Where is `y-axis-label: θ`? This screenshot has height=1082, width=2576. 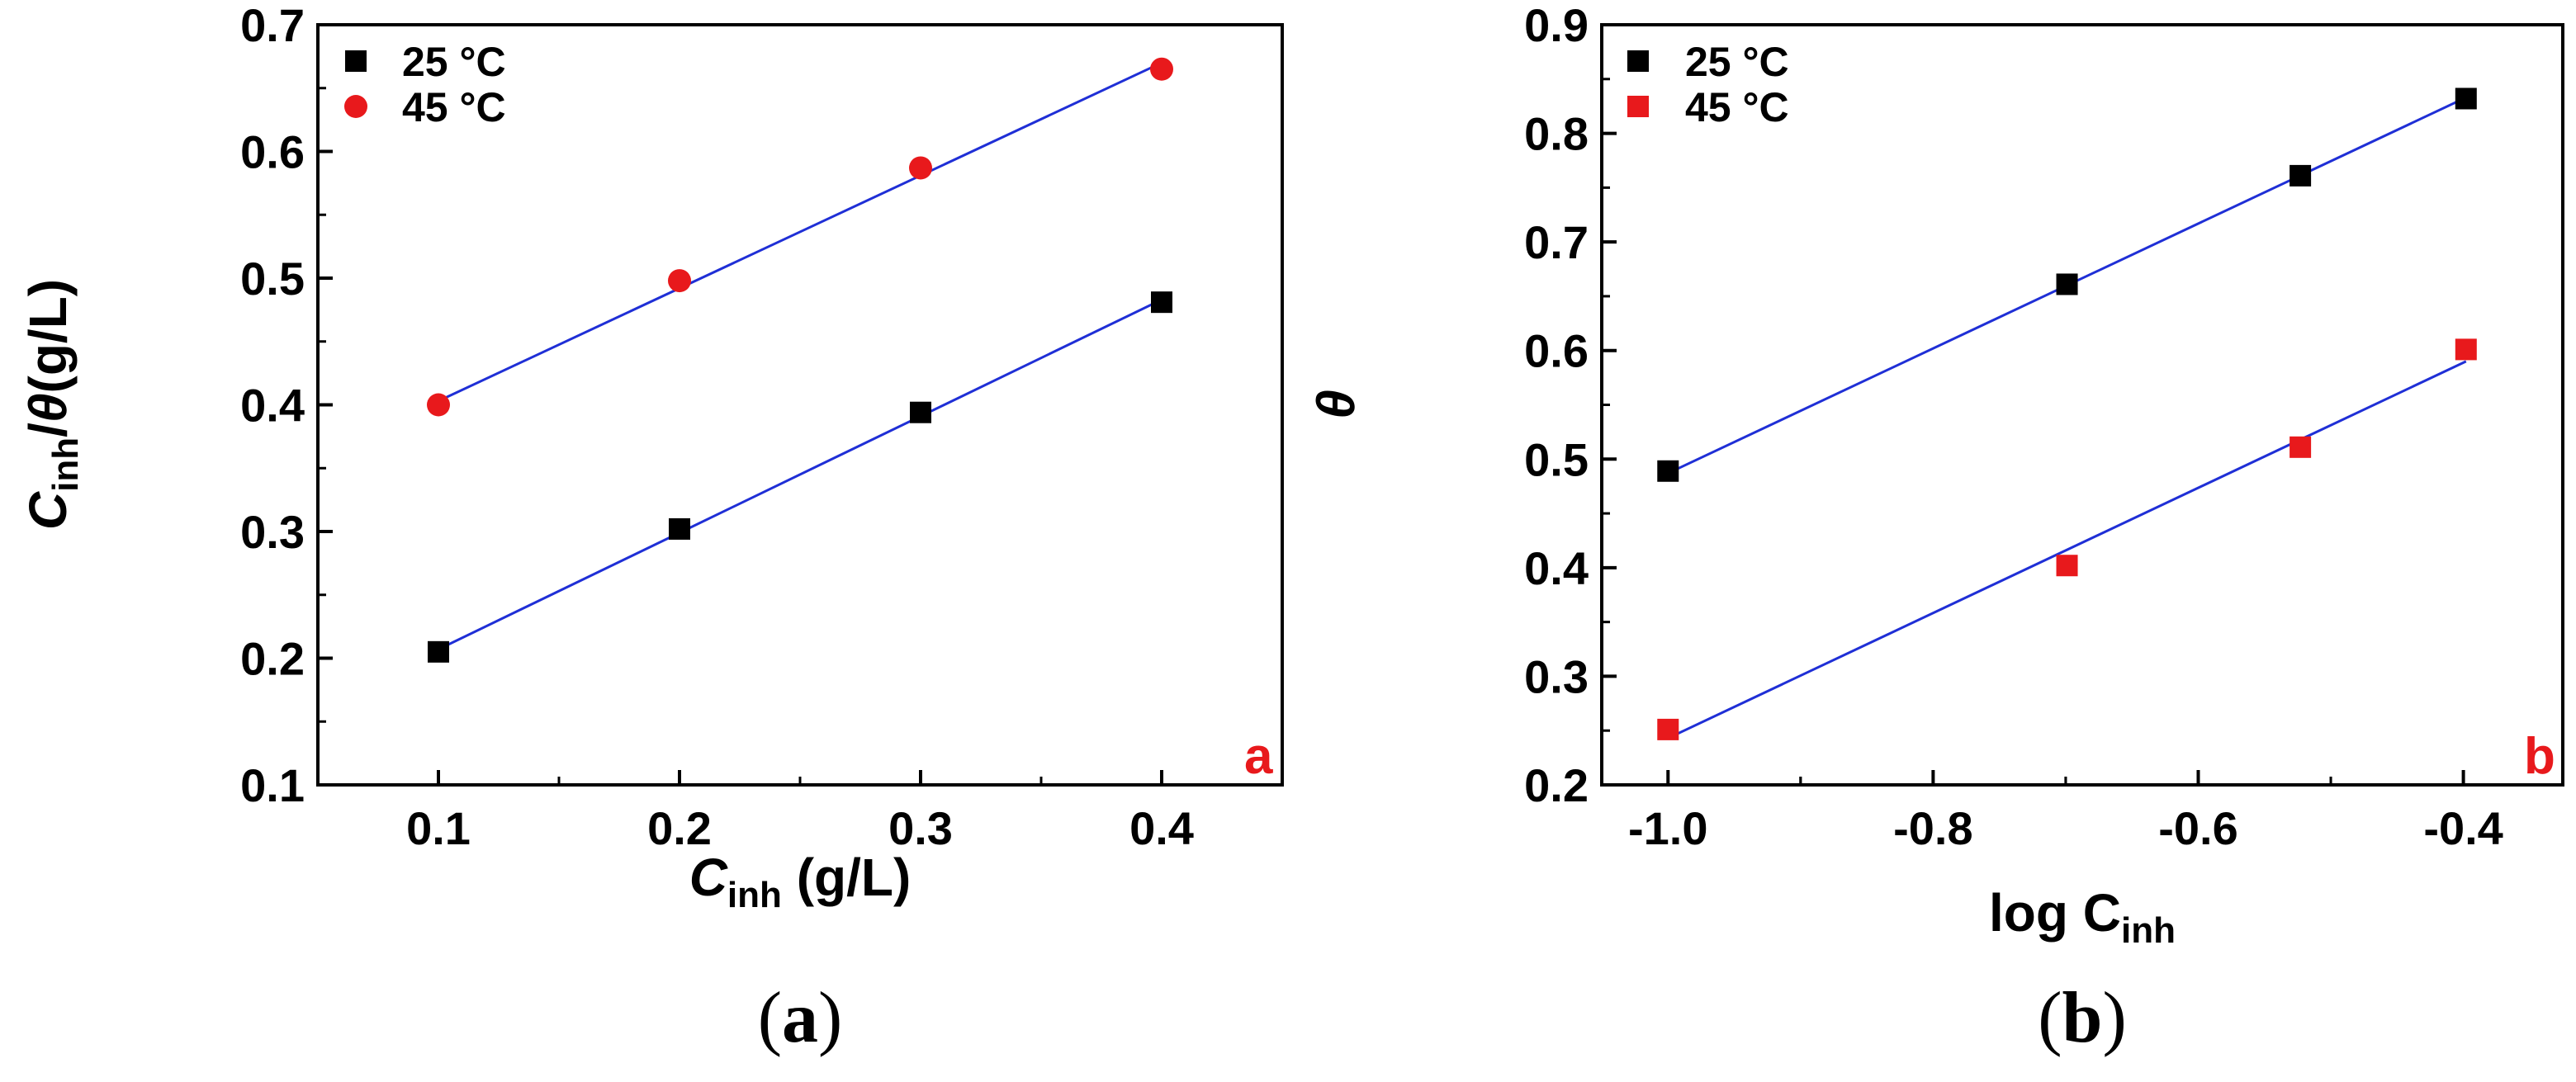
y-axis-label: θ is located at coordinates (1336, 404).